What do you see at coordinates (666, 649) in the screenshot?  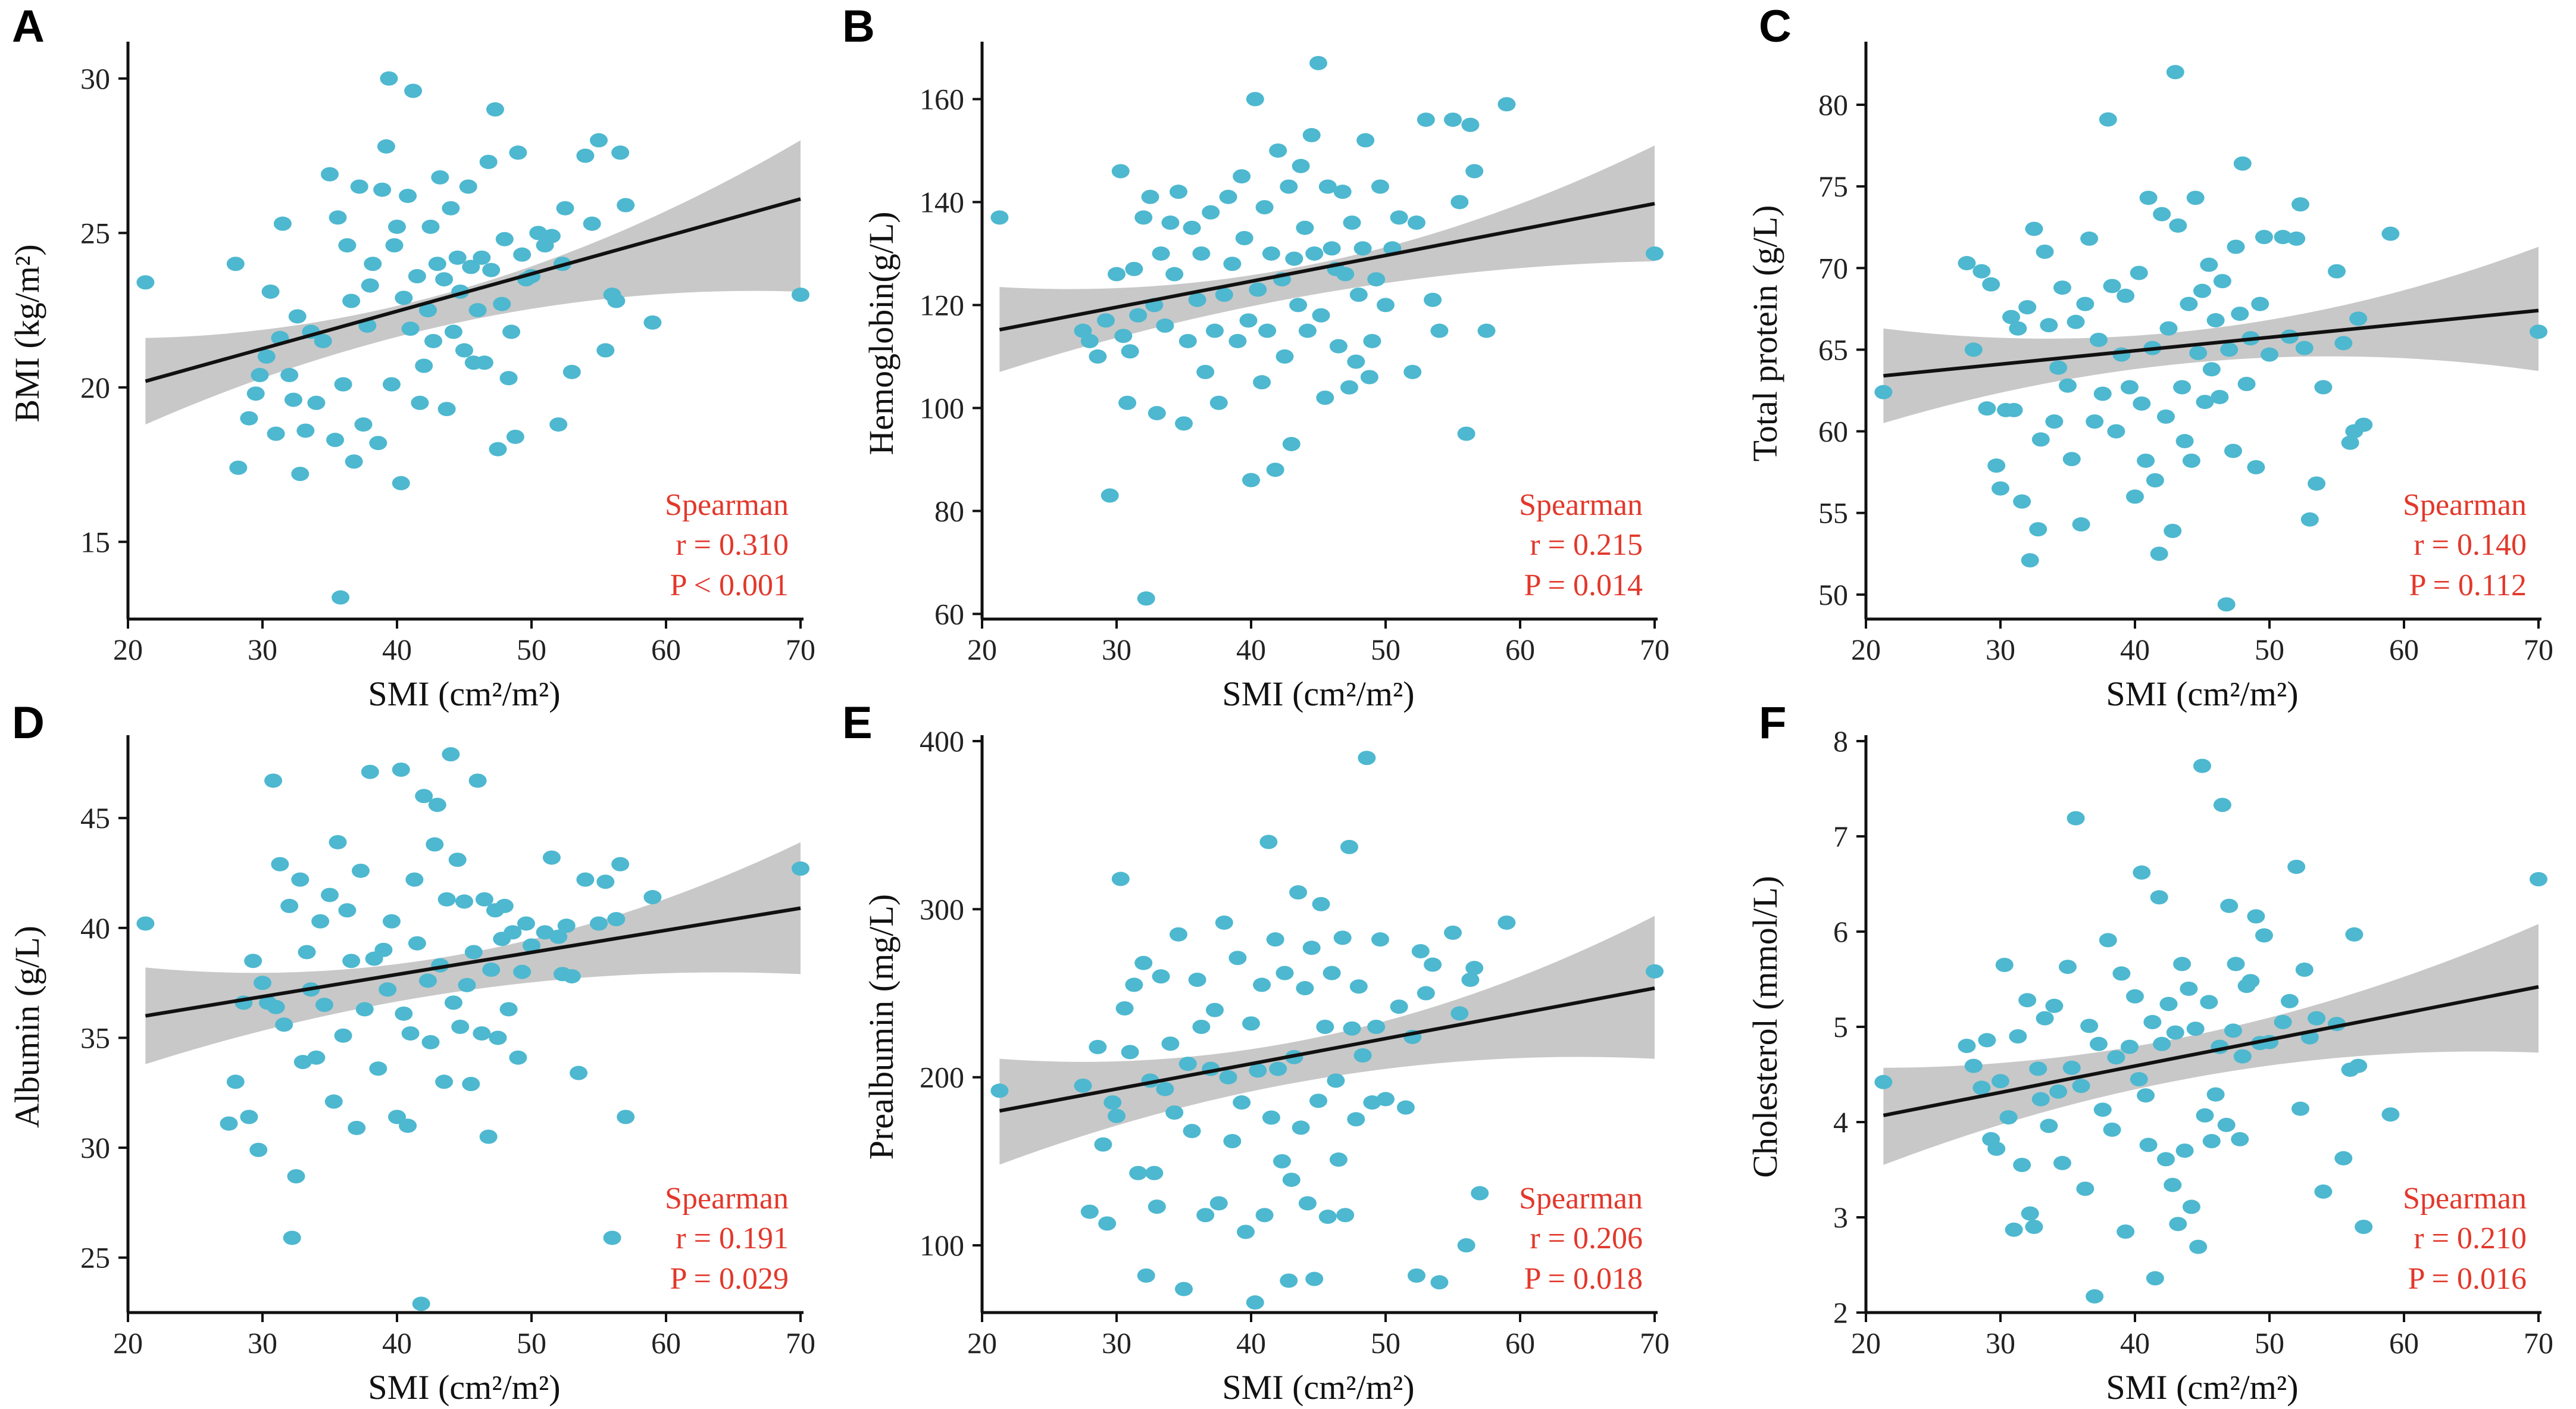 I see `x-tick-label: 60` at bounding box center [666, 649].